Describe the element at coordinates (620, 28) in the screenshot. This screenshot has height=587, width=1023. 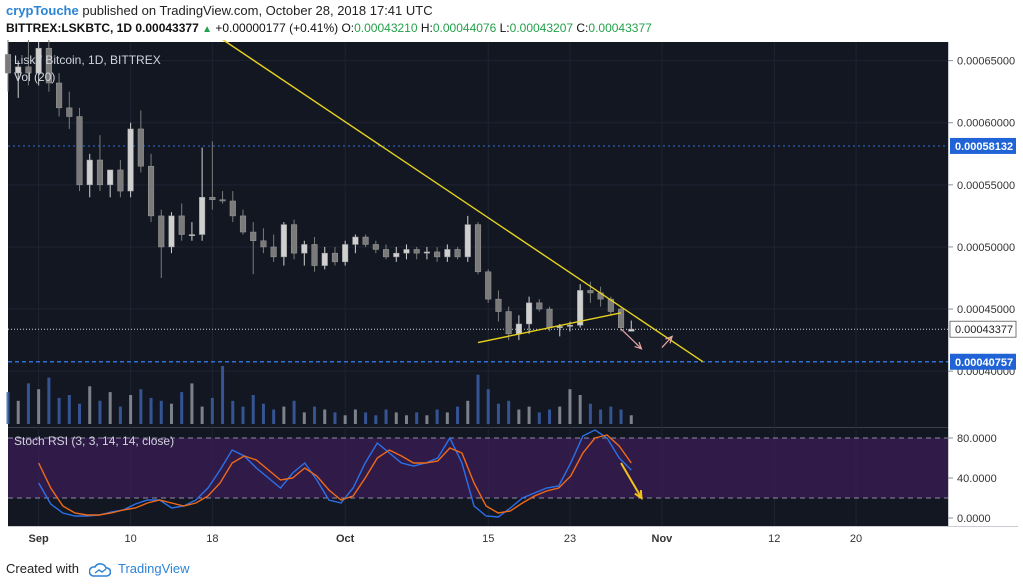
I see `close-value: 0.00043377` at that location.